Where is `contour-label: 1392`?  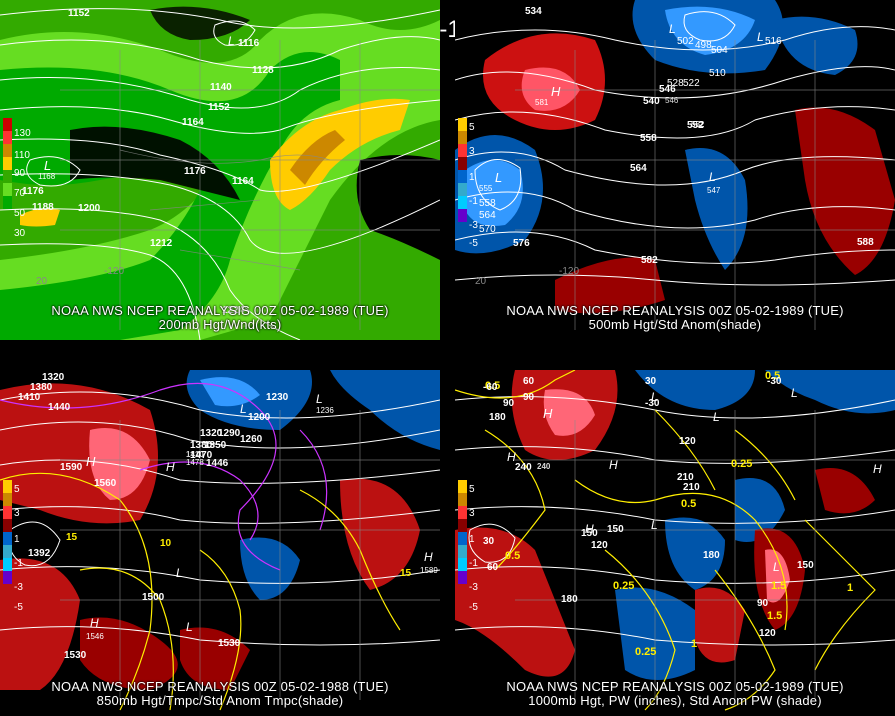
contour-label: 1392 is located at coordinates (39, 553).